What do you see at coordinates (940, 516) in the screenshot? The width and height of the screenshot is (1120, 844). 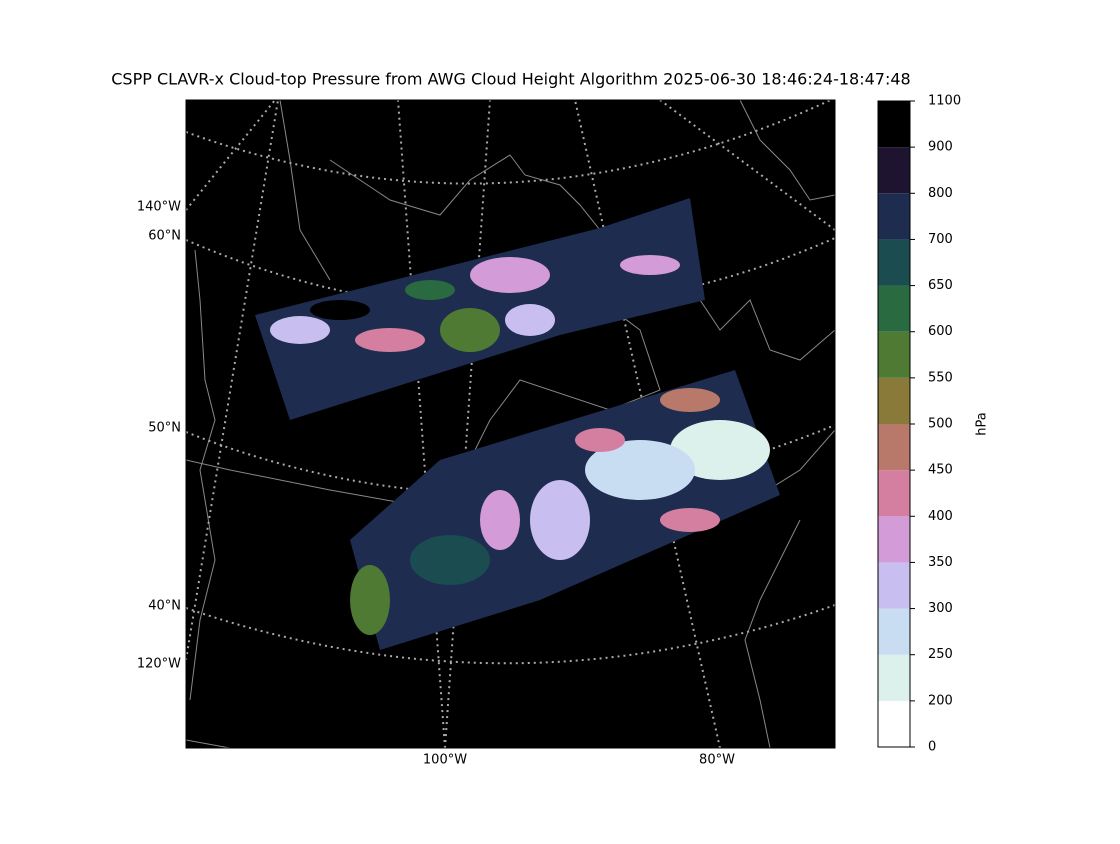 I see `colorbar-tick-label: 400` at bounding box center [940, 516].